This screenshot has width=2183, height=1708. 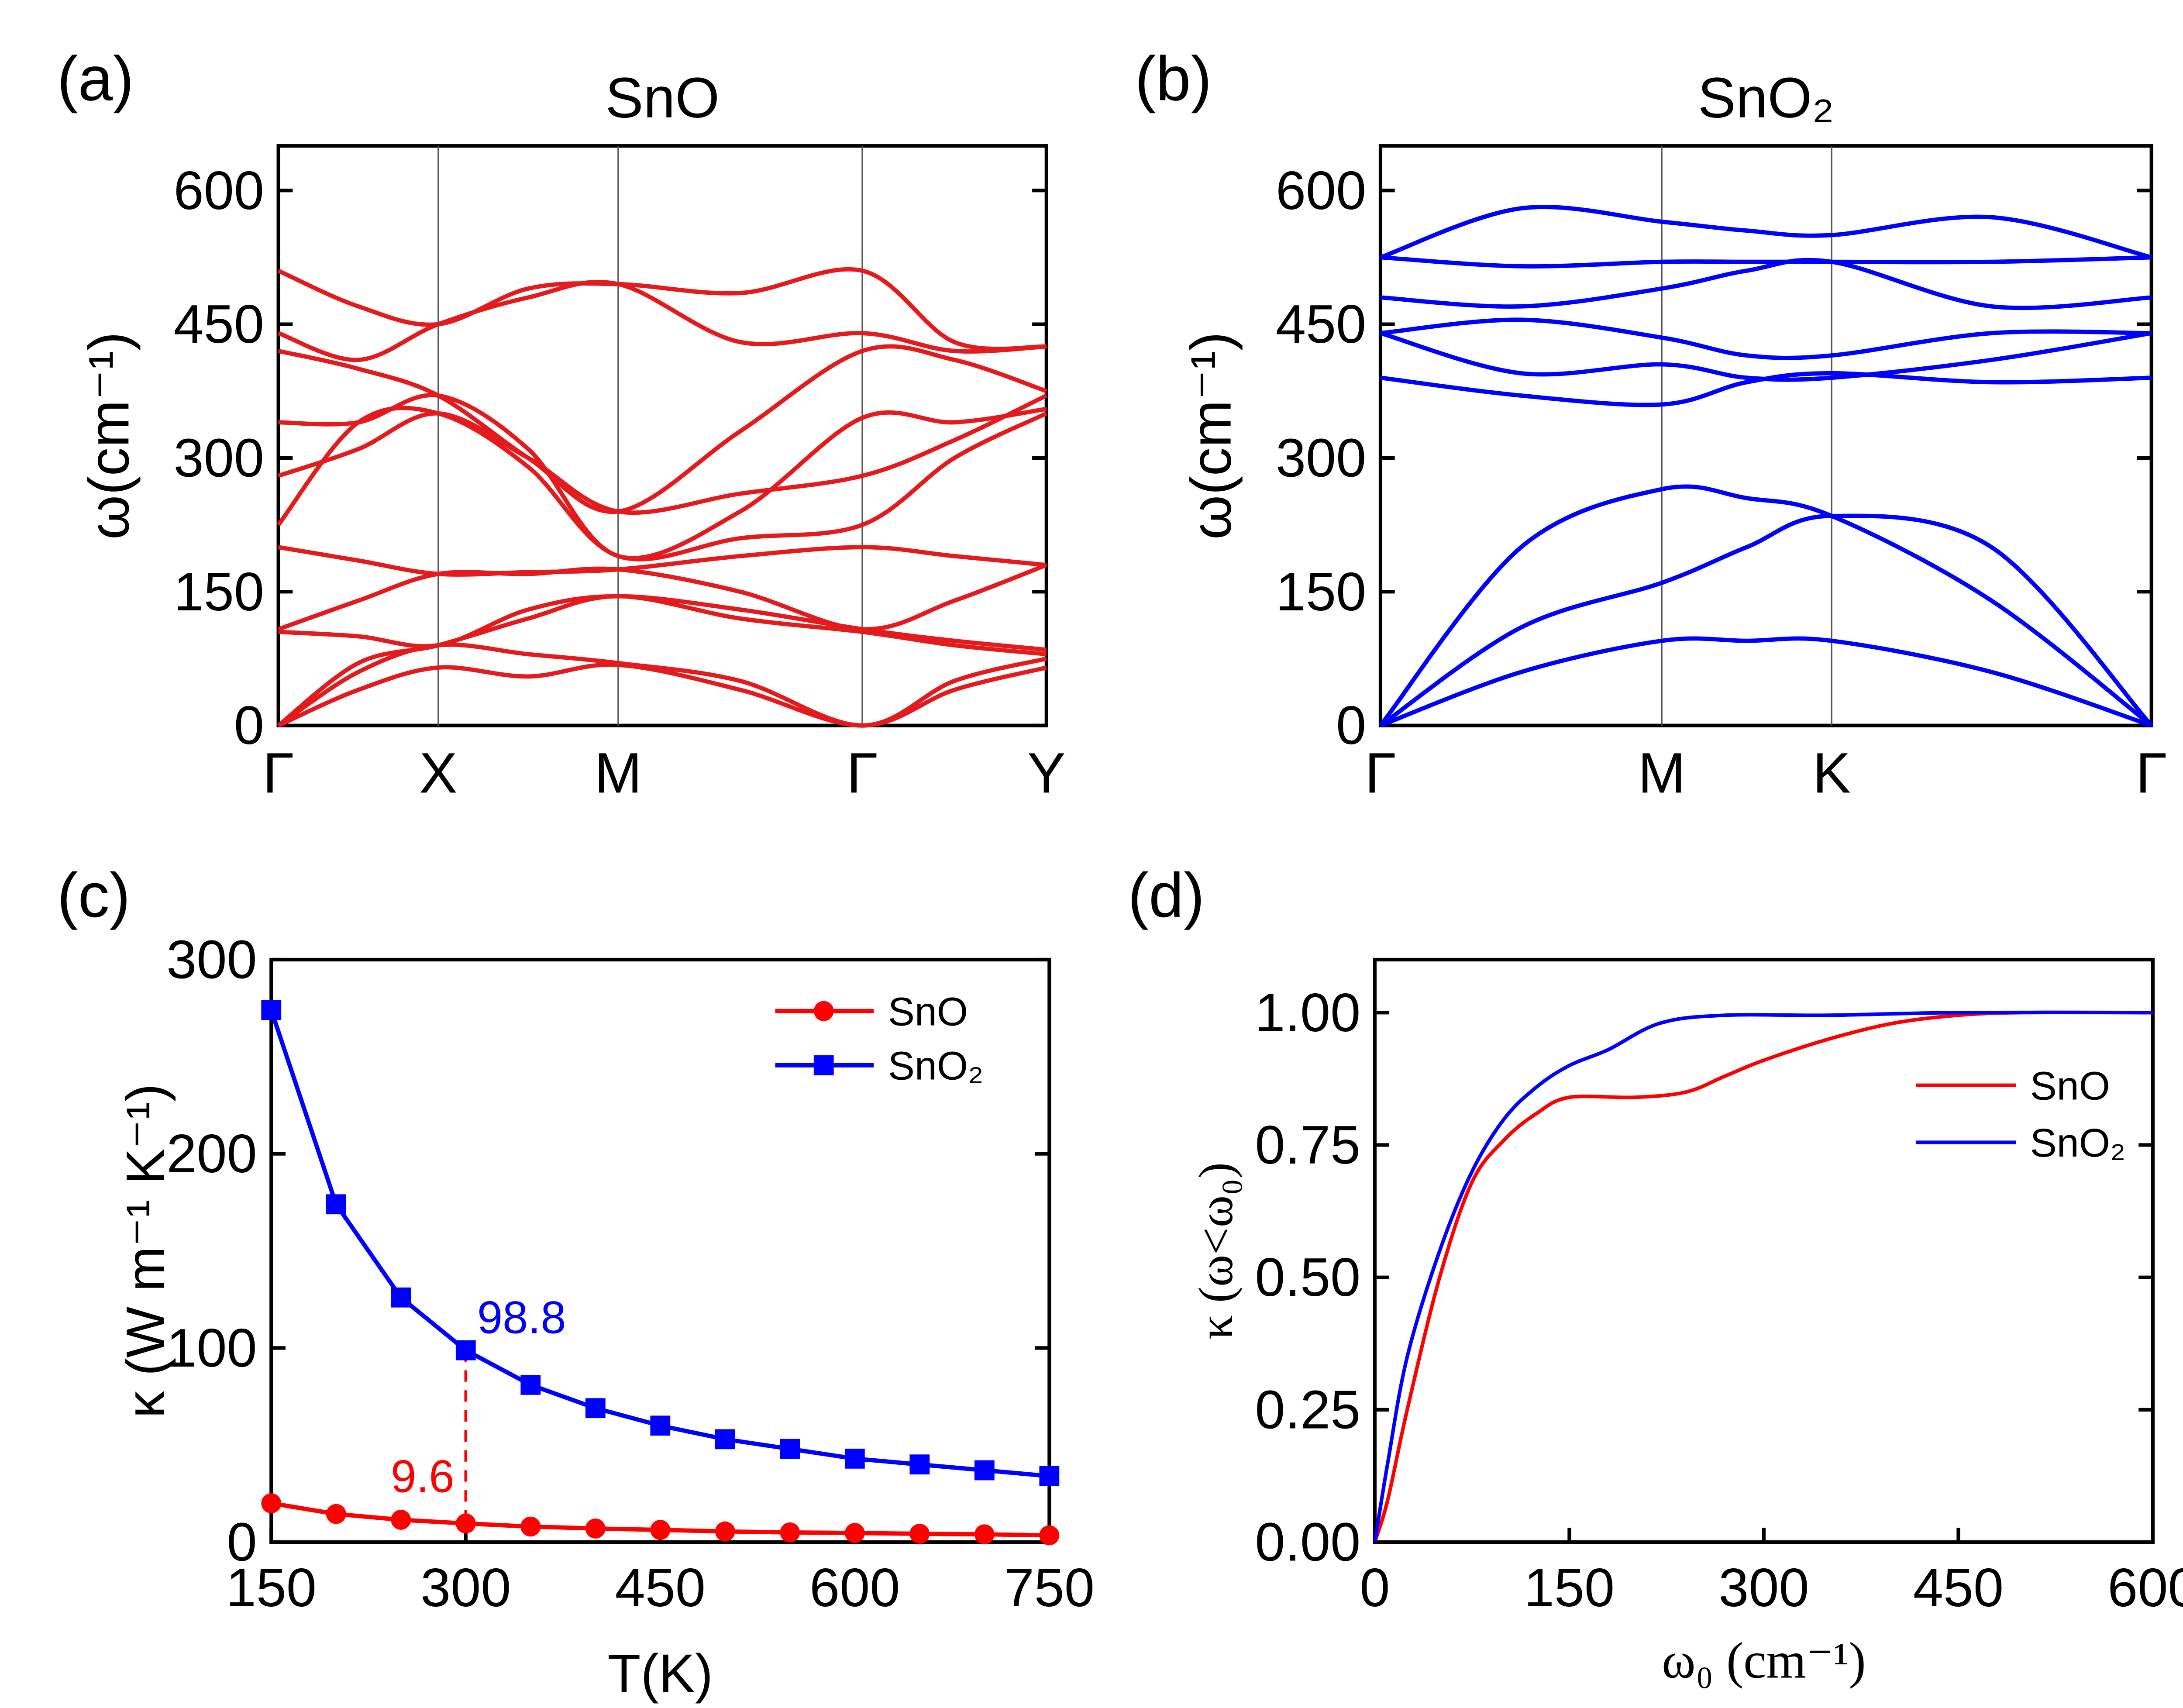 I want to click on panel-label: (b), so click(x=1173, y=79).